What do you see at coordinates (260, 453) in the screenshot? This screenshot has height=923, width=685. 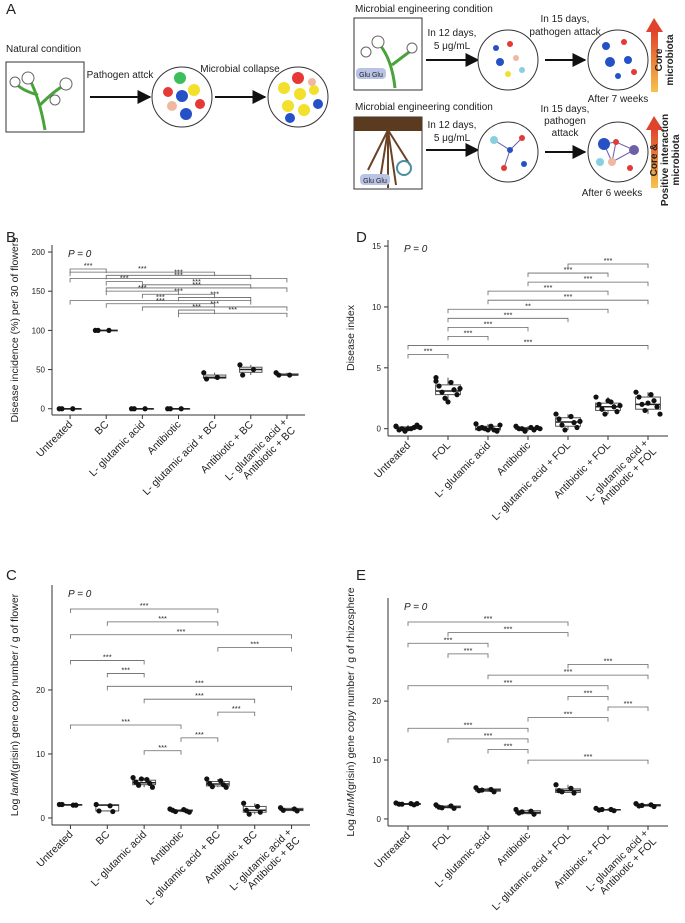 I see `x-tick-label: L- glutamic acid +Antibiotic + BC` at bounding box center [260, 453].